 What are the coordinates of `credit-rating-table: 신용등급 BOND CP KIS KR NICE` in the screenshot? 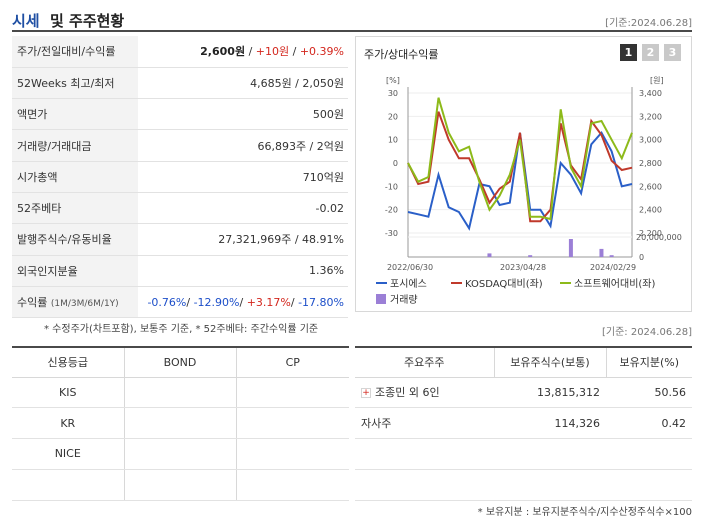 It's located at (180, 423).